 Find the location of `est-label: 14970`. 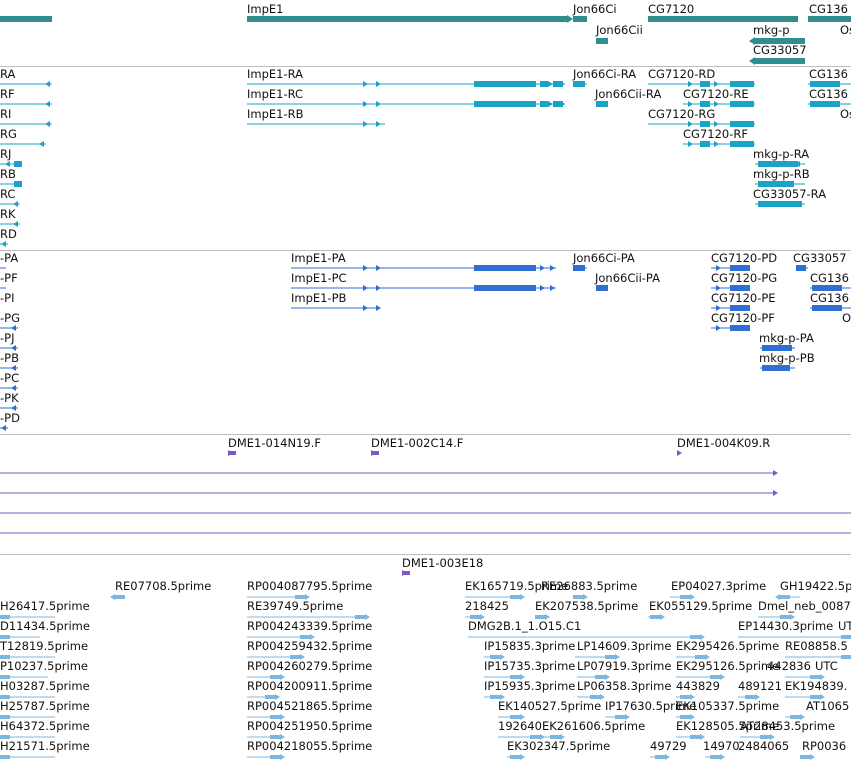

est-label: 14970 is located at coordinates (721, 746).